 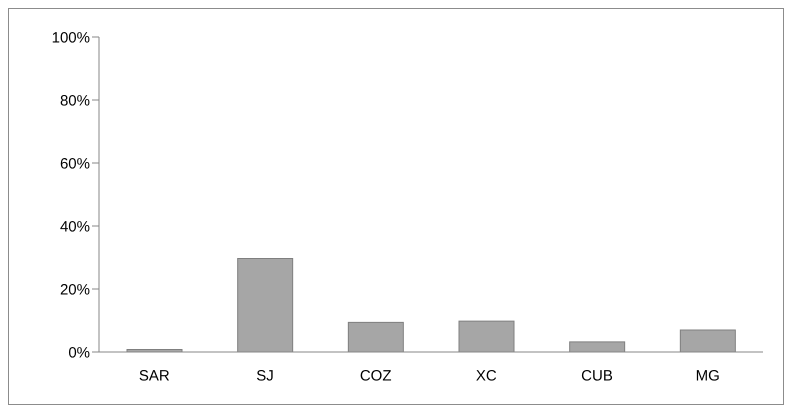 I want to click on y-tick-label: 60%, so click(x=75, y=163).